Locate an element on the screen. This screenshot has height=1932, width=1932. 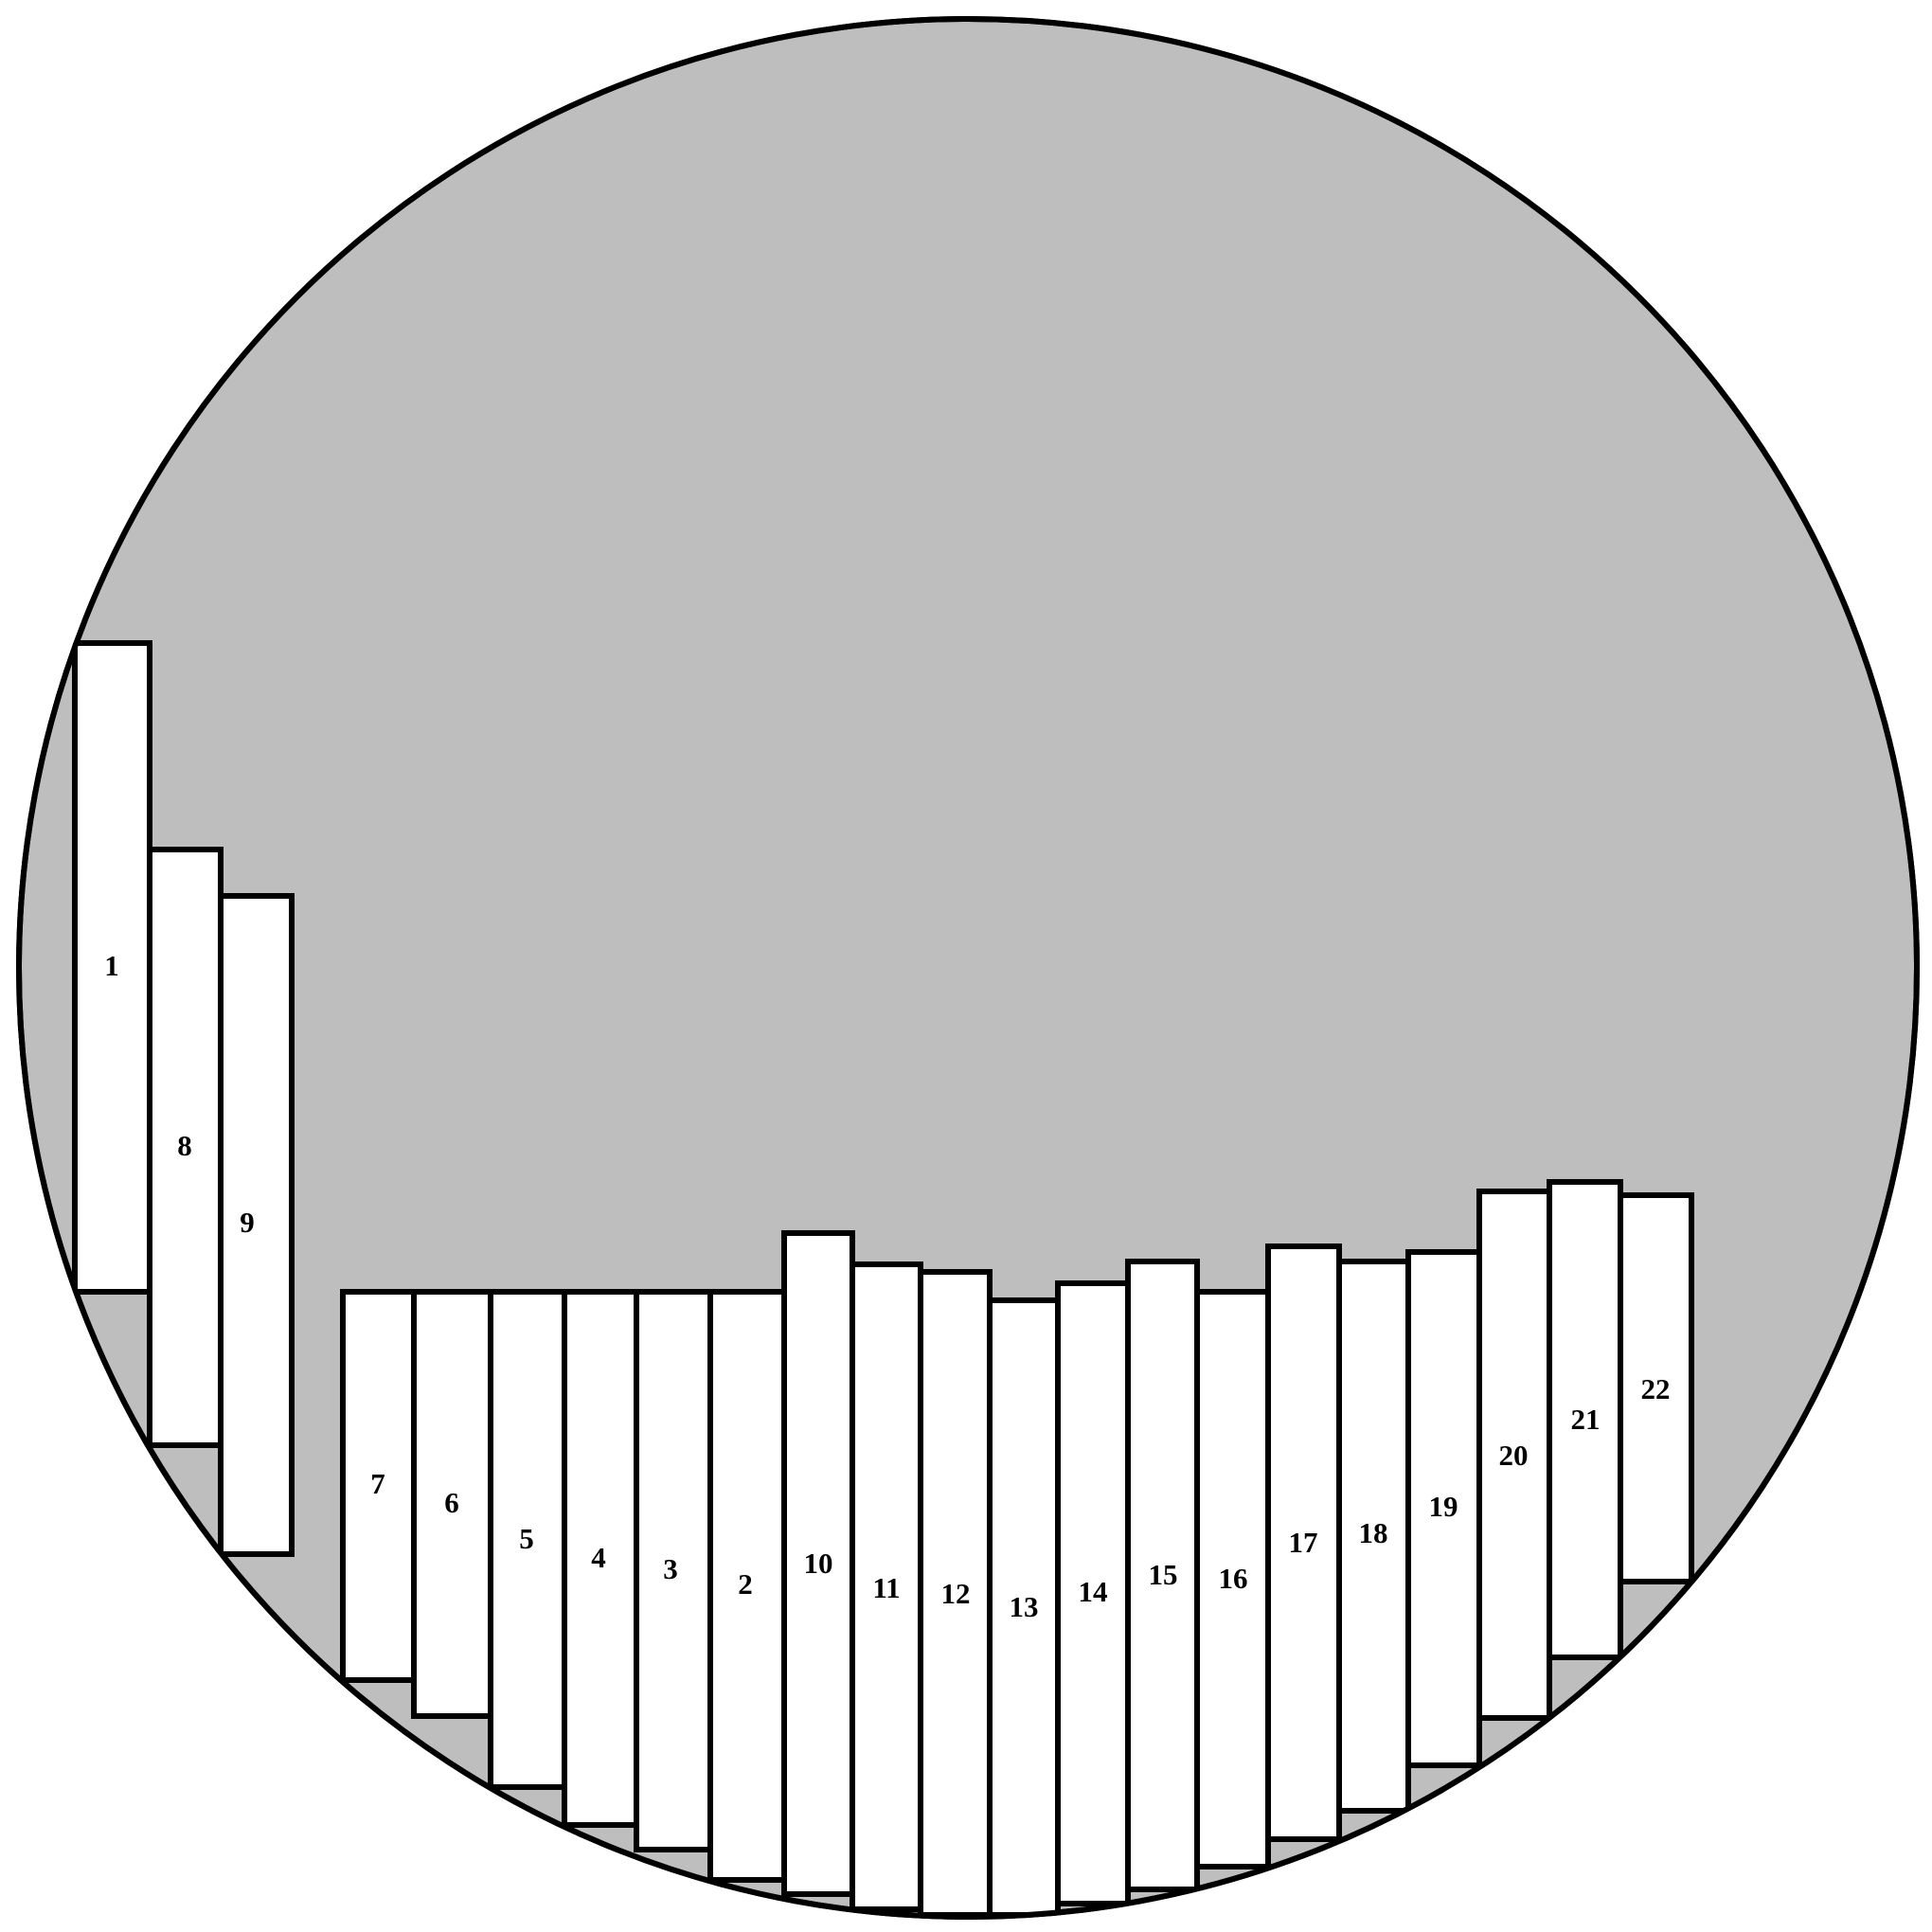
strip-label-3: 3 is located at coordinates (670, 1568).